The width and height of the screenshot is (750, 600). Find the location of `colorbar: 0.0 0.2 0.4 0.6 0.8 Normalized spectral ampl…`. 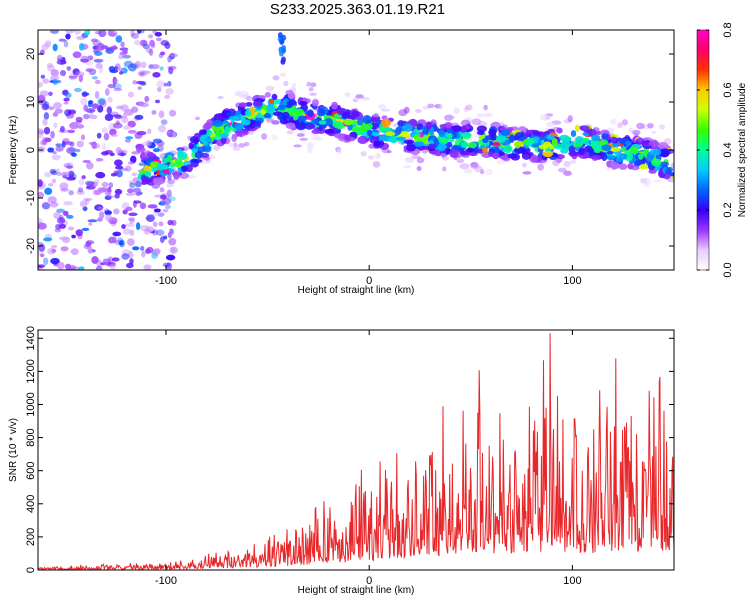

colorbar: 0.0 0.2 0.4 0.6 0.8 Normalized spectral ampl… is located at coordinates (722, 150).